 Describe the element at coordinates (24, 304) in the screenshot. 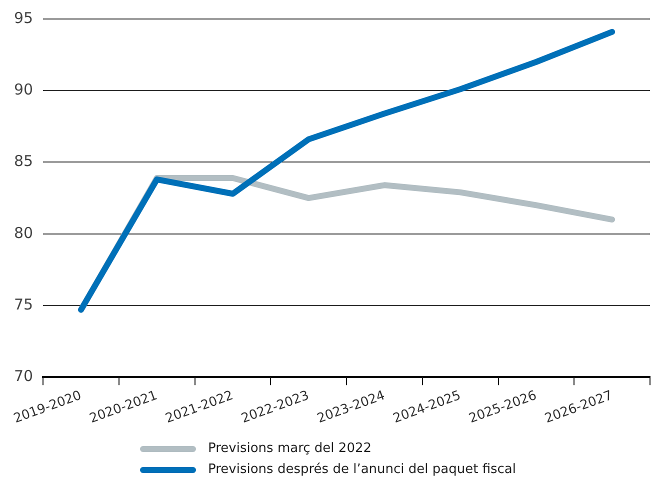

I see `y-tick-label: 75` at that location.